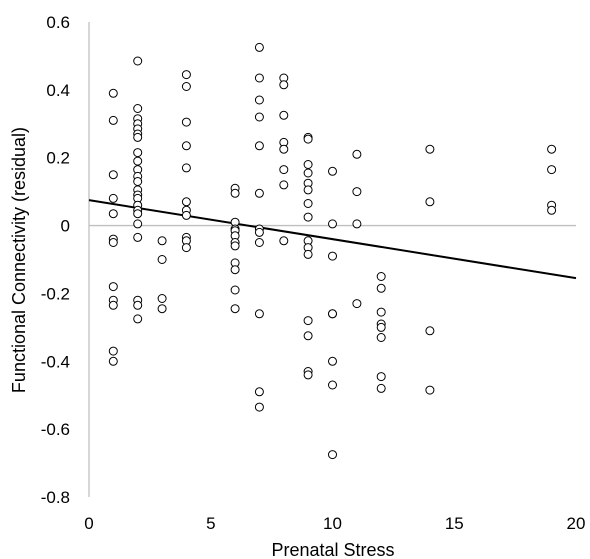 Image resolution: width=590 pixels, height=559 pixels. I want to click on x-axis-title: Prenatal Stress, so click(332, 549).